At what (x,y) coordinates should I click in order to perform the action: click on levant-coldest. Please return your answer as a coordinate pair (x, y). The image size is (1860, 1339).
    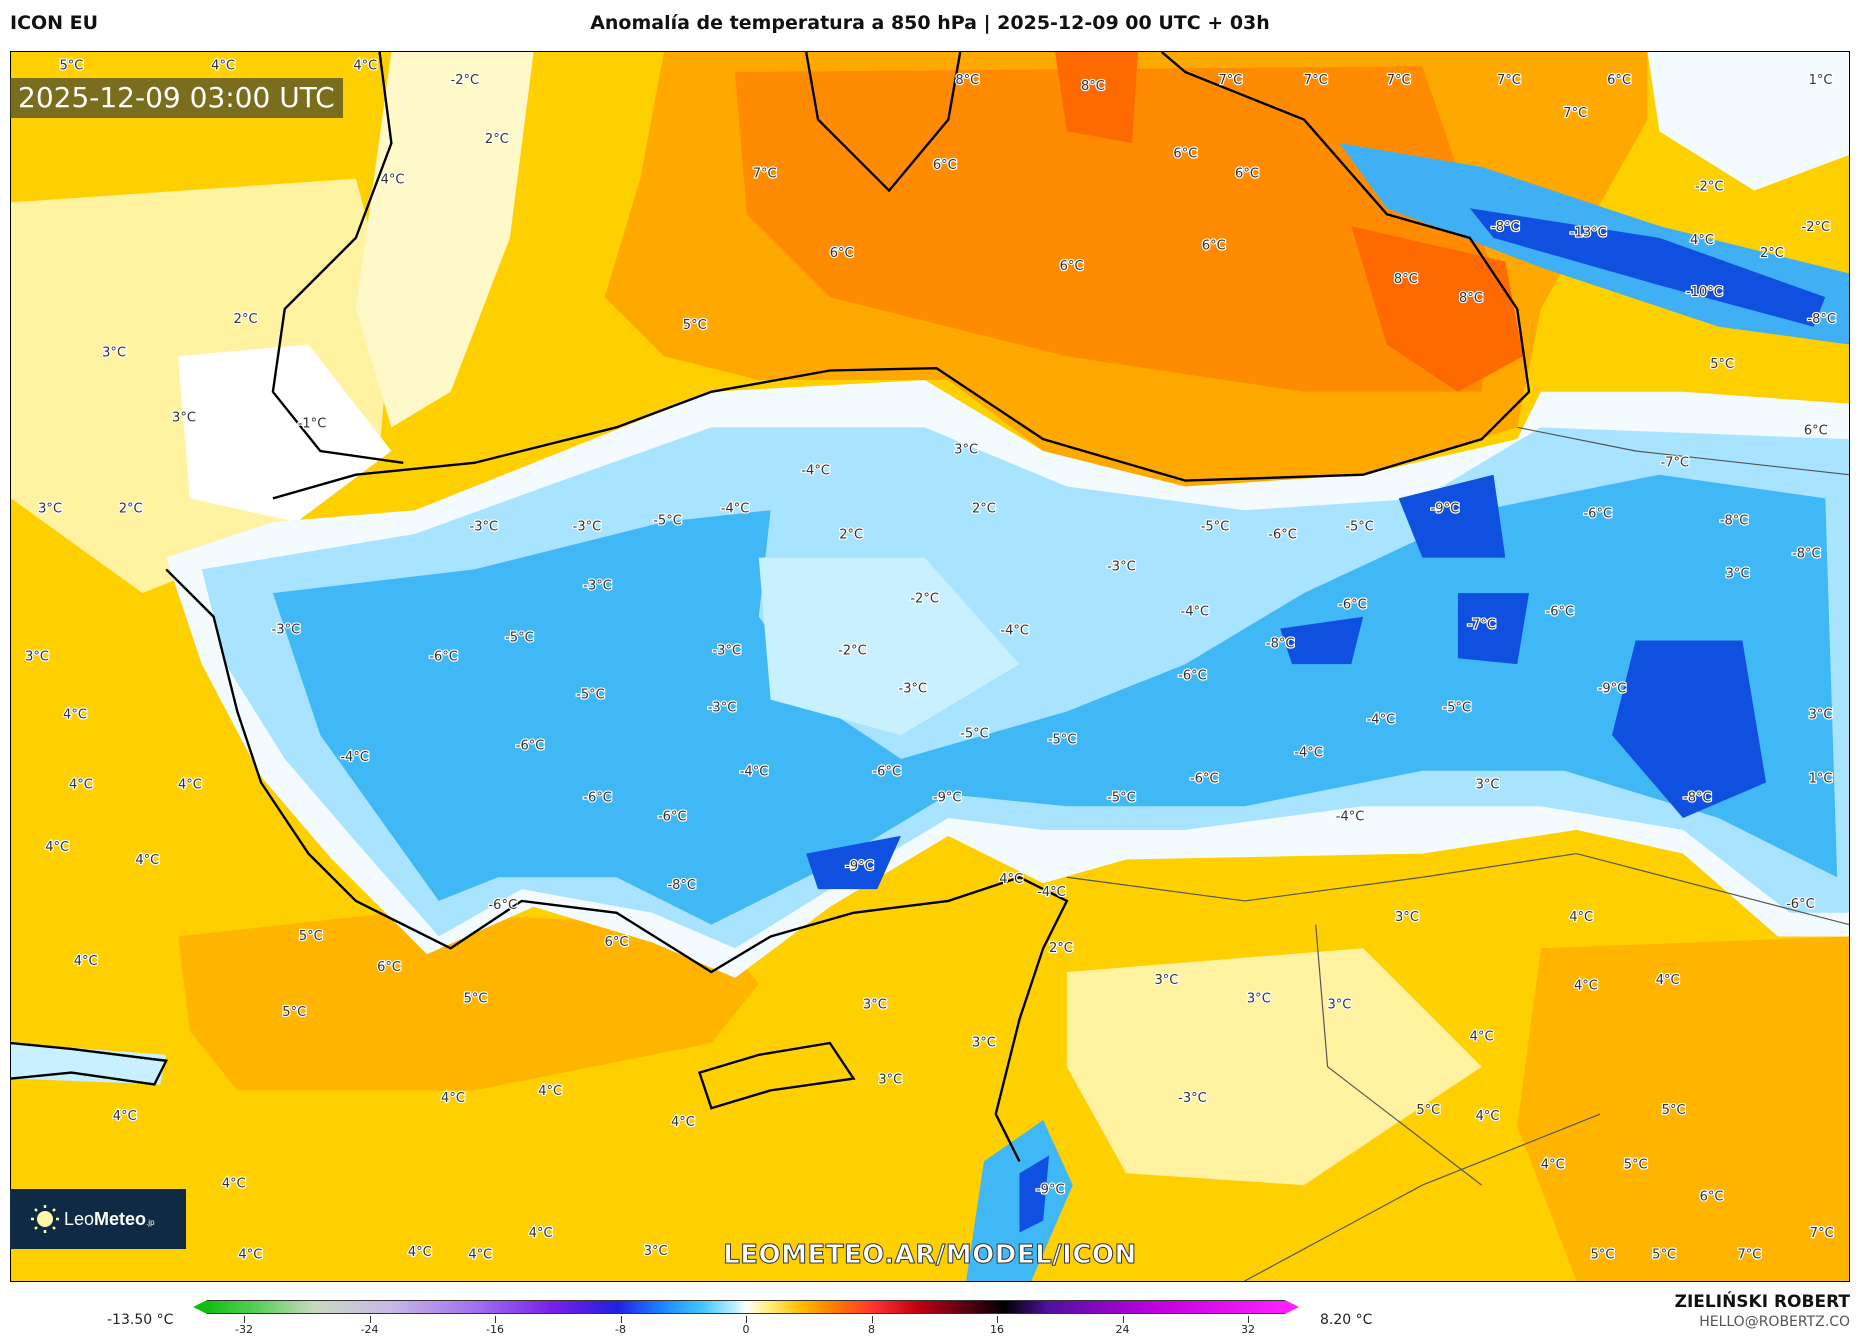
    Looking at the image, I should click on (1034, 1194).